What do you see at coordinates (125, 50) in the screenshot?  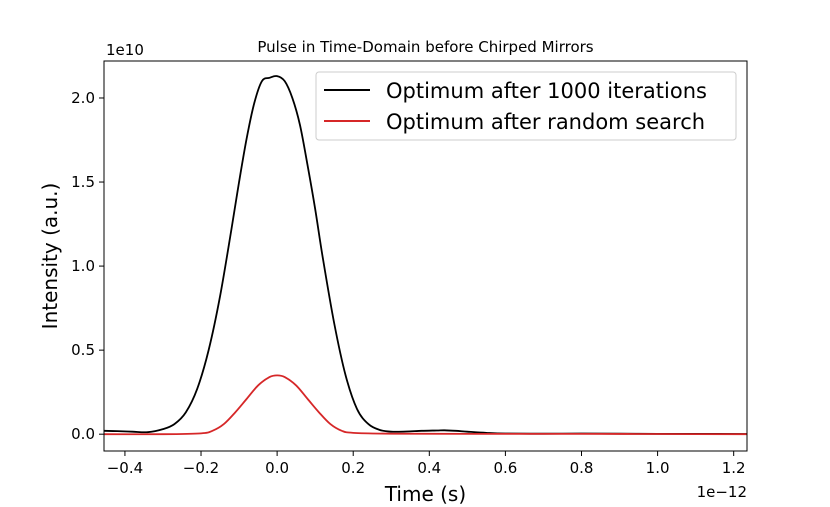 I see `y-offset-label: 1e10` at bounding box center [125, 50].